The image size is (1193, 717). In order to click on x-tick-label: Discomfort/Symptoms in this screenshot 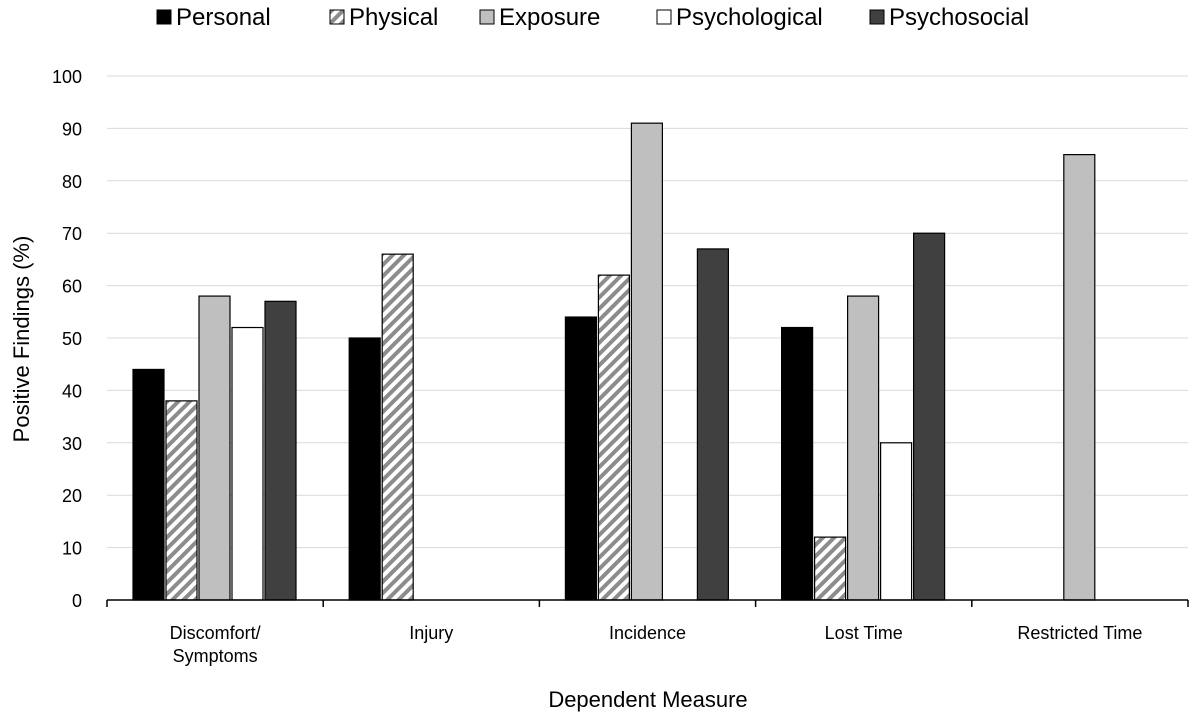, I will do `click(215, 644)`.